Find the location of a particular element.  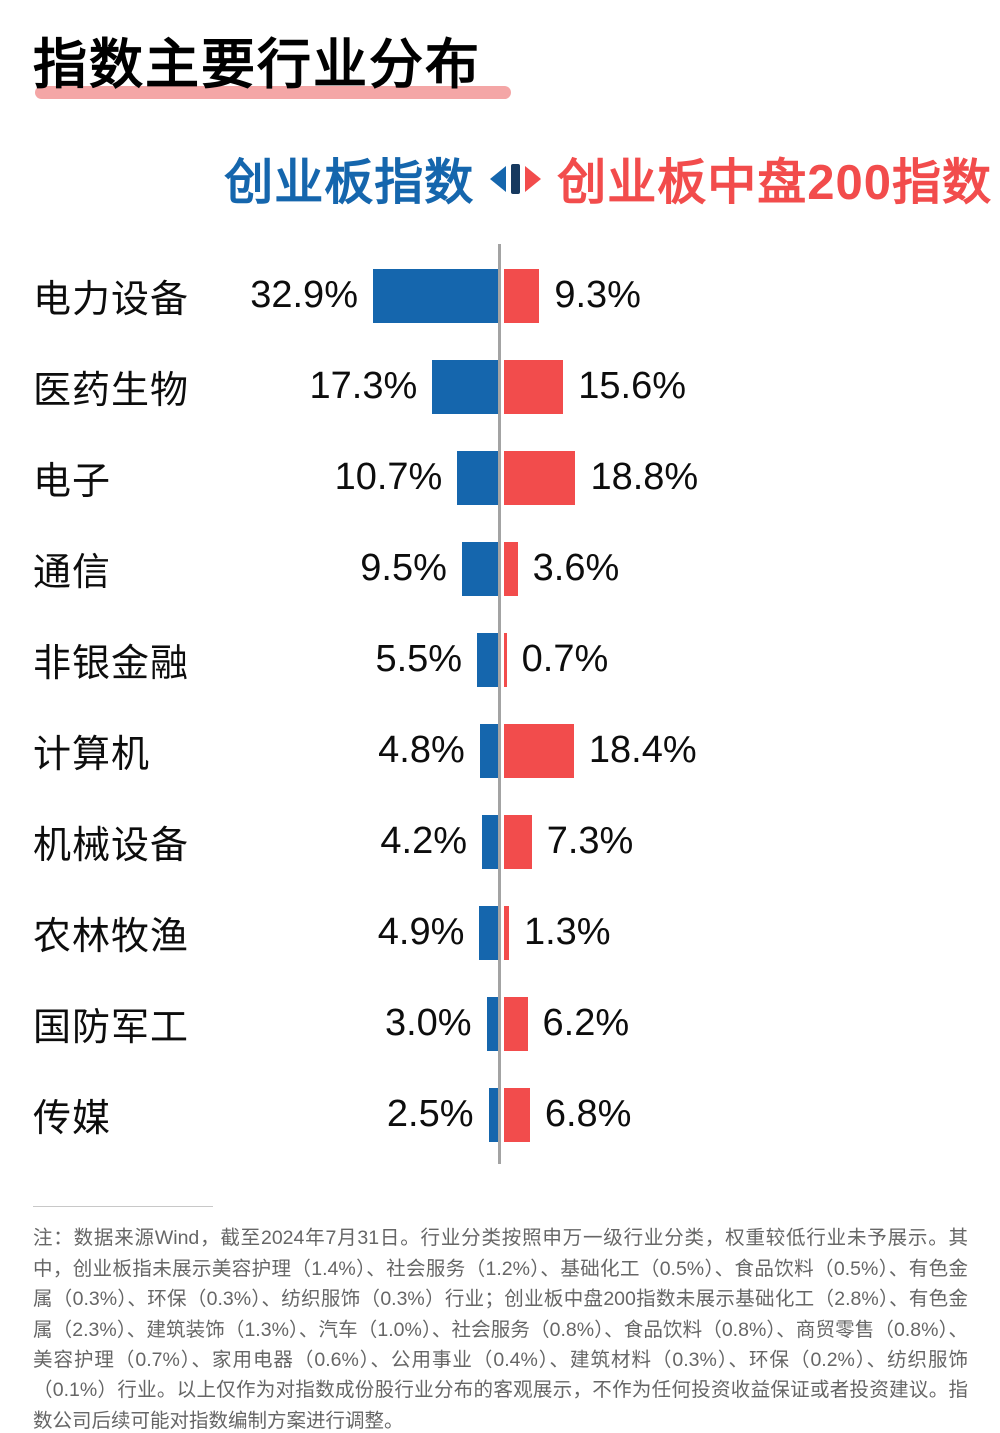

chart-row: 计算机 4.8% 18.4% is located at coordinates (505, 750).